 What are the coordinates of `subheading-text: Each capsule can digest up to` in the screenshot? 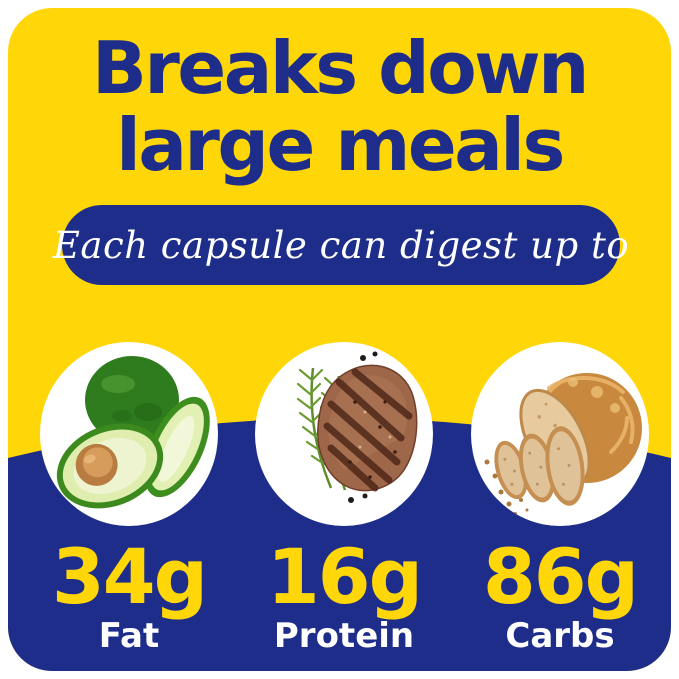 It's located at (341, 245).